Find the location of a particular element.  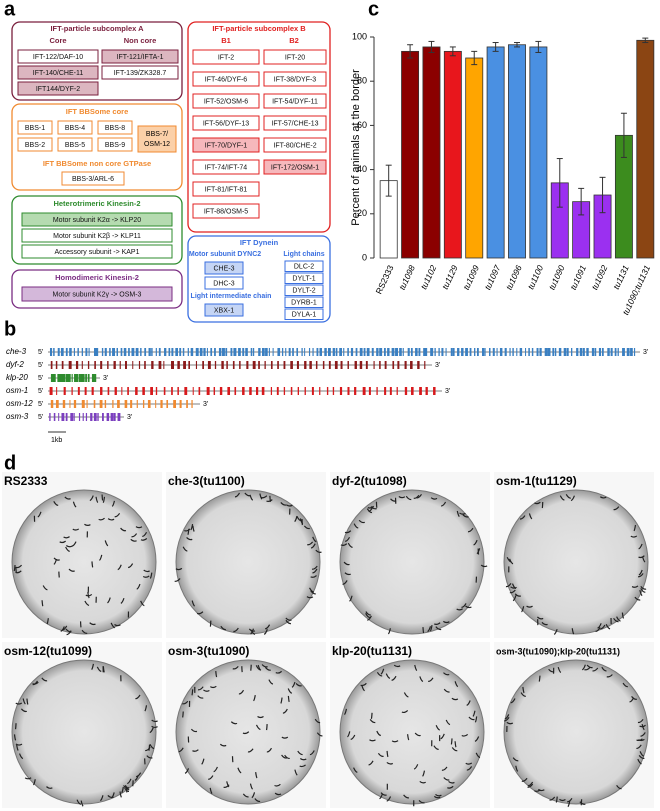

protein-label: IFT144/DYF-2 is located at coordinates (58, 89).